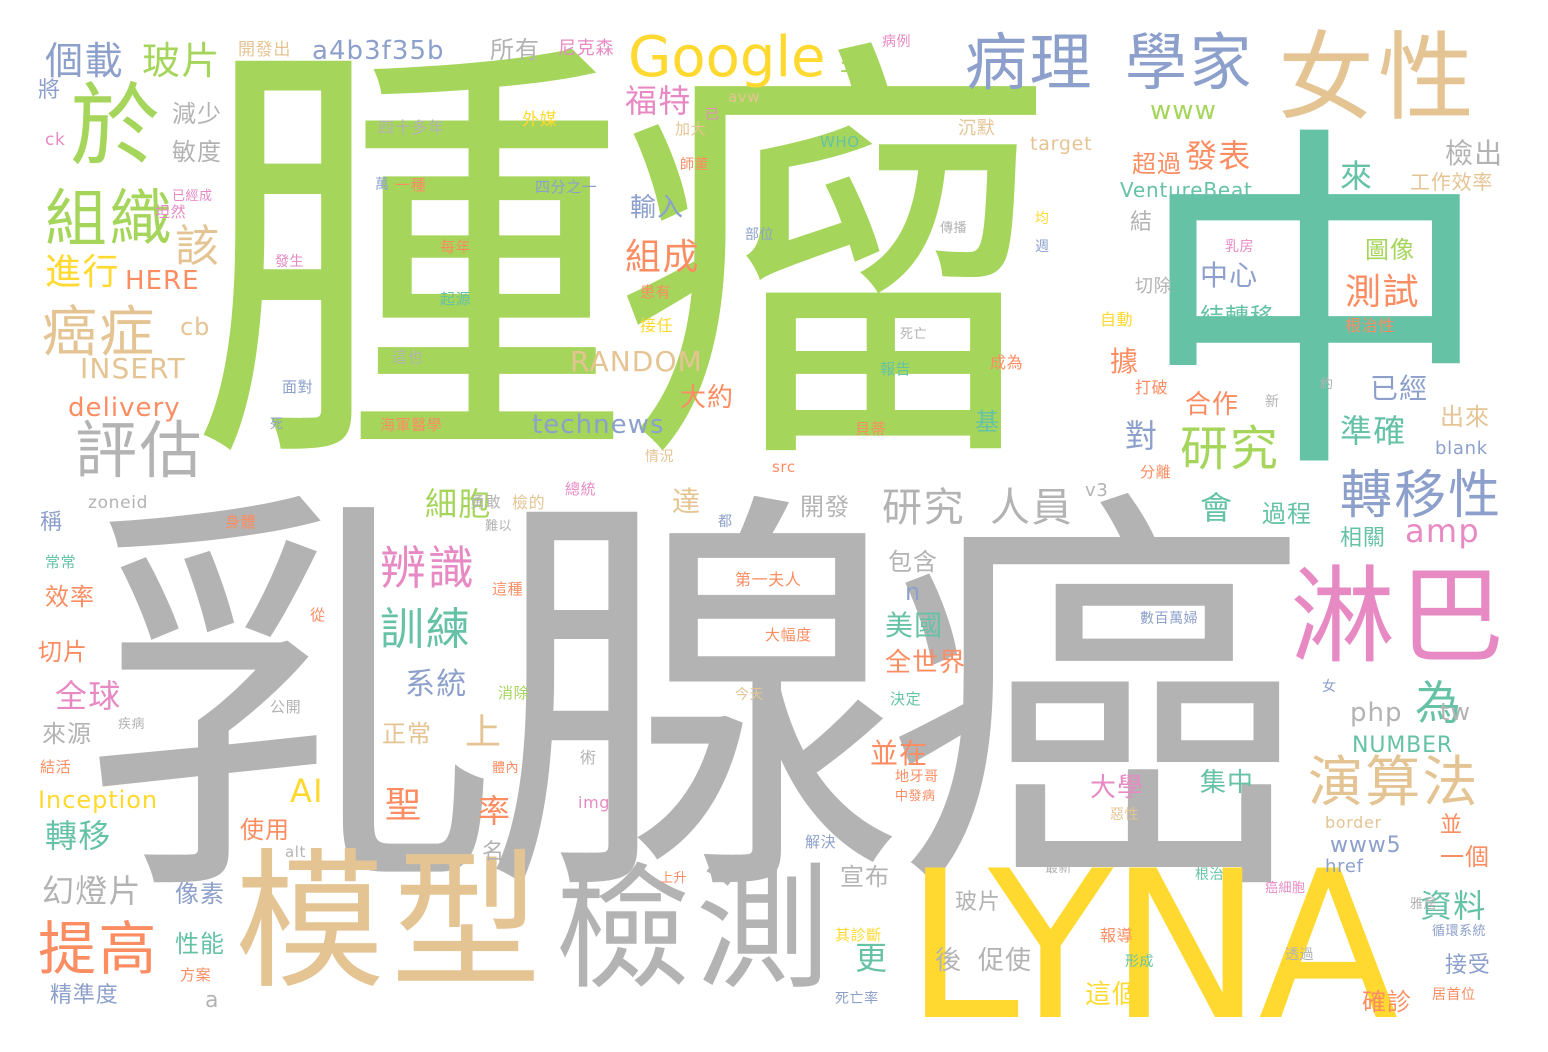 The image size is (1548, 1052). What do you see at coordinates (1421, 496) in the screenshot?
I see `cloud-word: 轉移性` at bounding box center [1421, 496].